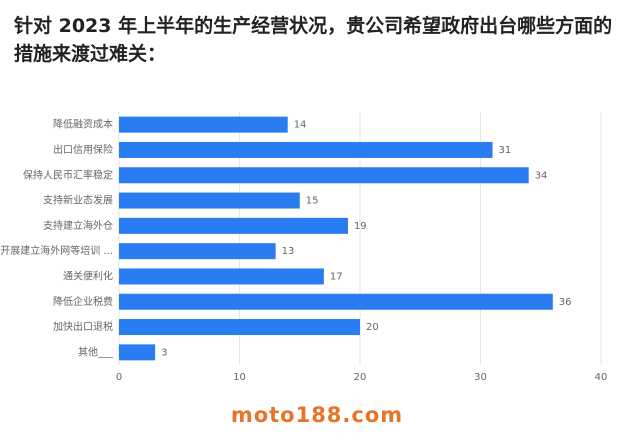 The height and width of the screenshot is (441, 634). What do you see at coordinates (96, 351) in the screenshot?
I see `y-tick-label: 其他___` at bounding box center [96, 351].